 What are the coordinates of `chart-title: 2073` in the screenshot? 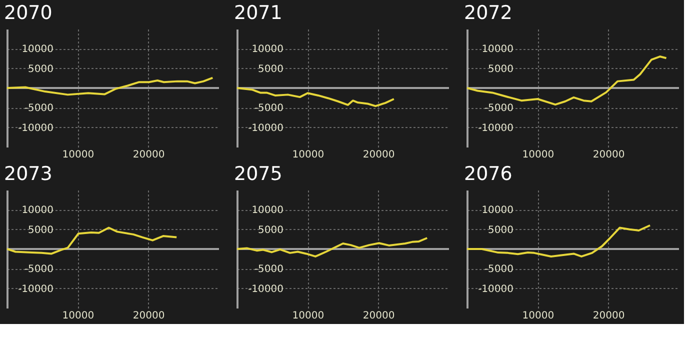 It's located at (28, 174).